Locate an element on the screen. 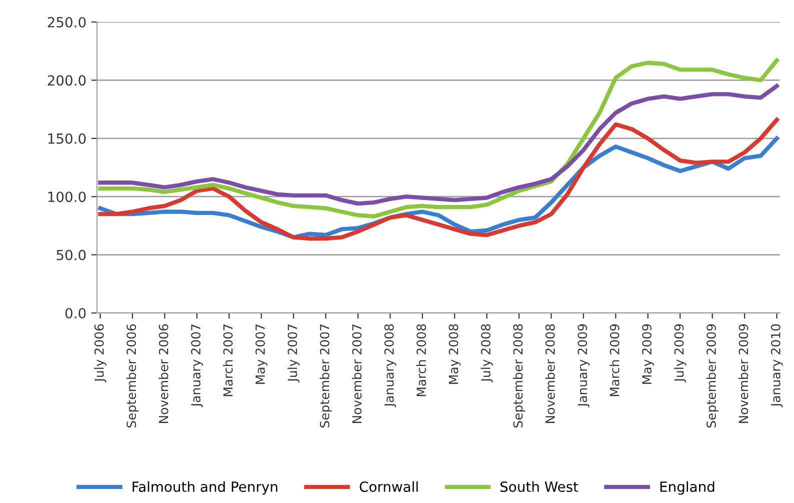 This screenshot has height=503, width=794. x-tick-label: May 2009 is located at coordinates (648, 354).